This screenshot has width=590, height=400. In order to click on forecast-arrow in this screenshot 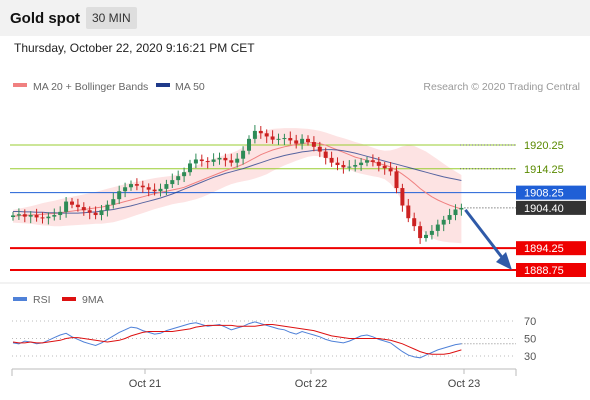, I will do `click(488, 239)`.